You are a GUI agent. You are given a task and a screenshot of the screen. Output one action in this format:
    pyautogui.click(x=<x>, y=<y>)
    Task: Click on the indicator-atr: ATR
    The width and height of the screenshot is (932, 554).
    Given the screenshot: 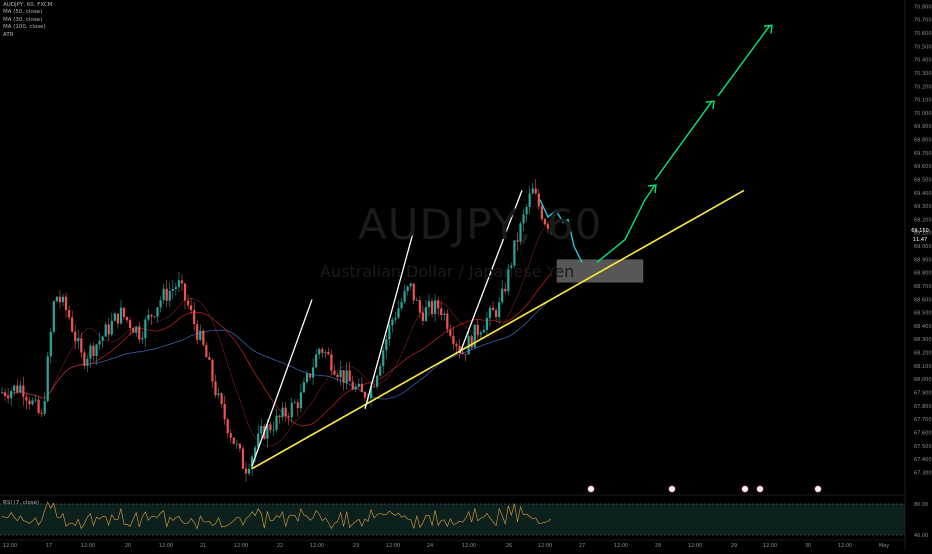 What is the action you would take?
    pyautogui.click(x=8, y=34)
    